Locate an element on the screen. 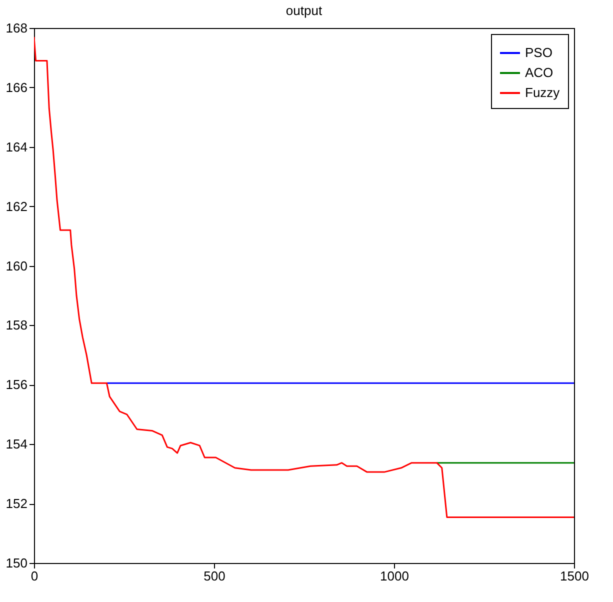 The image size is (613, 602). legend-label: Fuzzy is located at coordinates (542, 92).